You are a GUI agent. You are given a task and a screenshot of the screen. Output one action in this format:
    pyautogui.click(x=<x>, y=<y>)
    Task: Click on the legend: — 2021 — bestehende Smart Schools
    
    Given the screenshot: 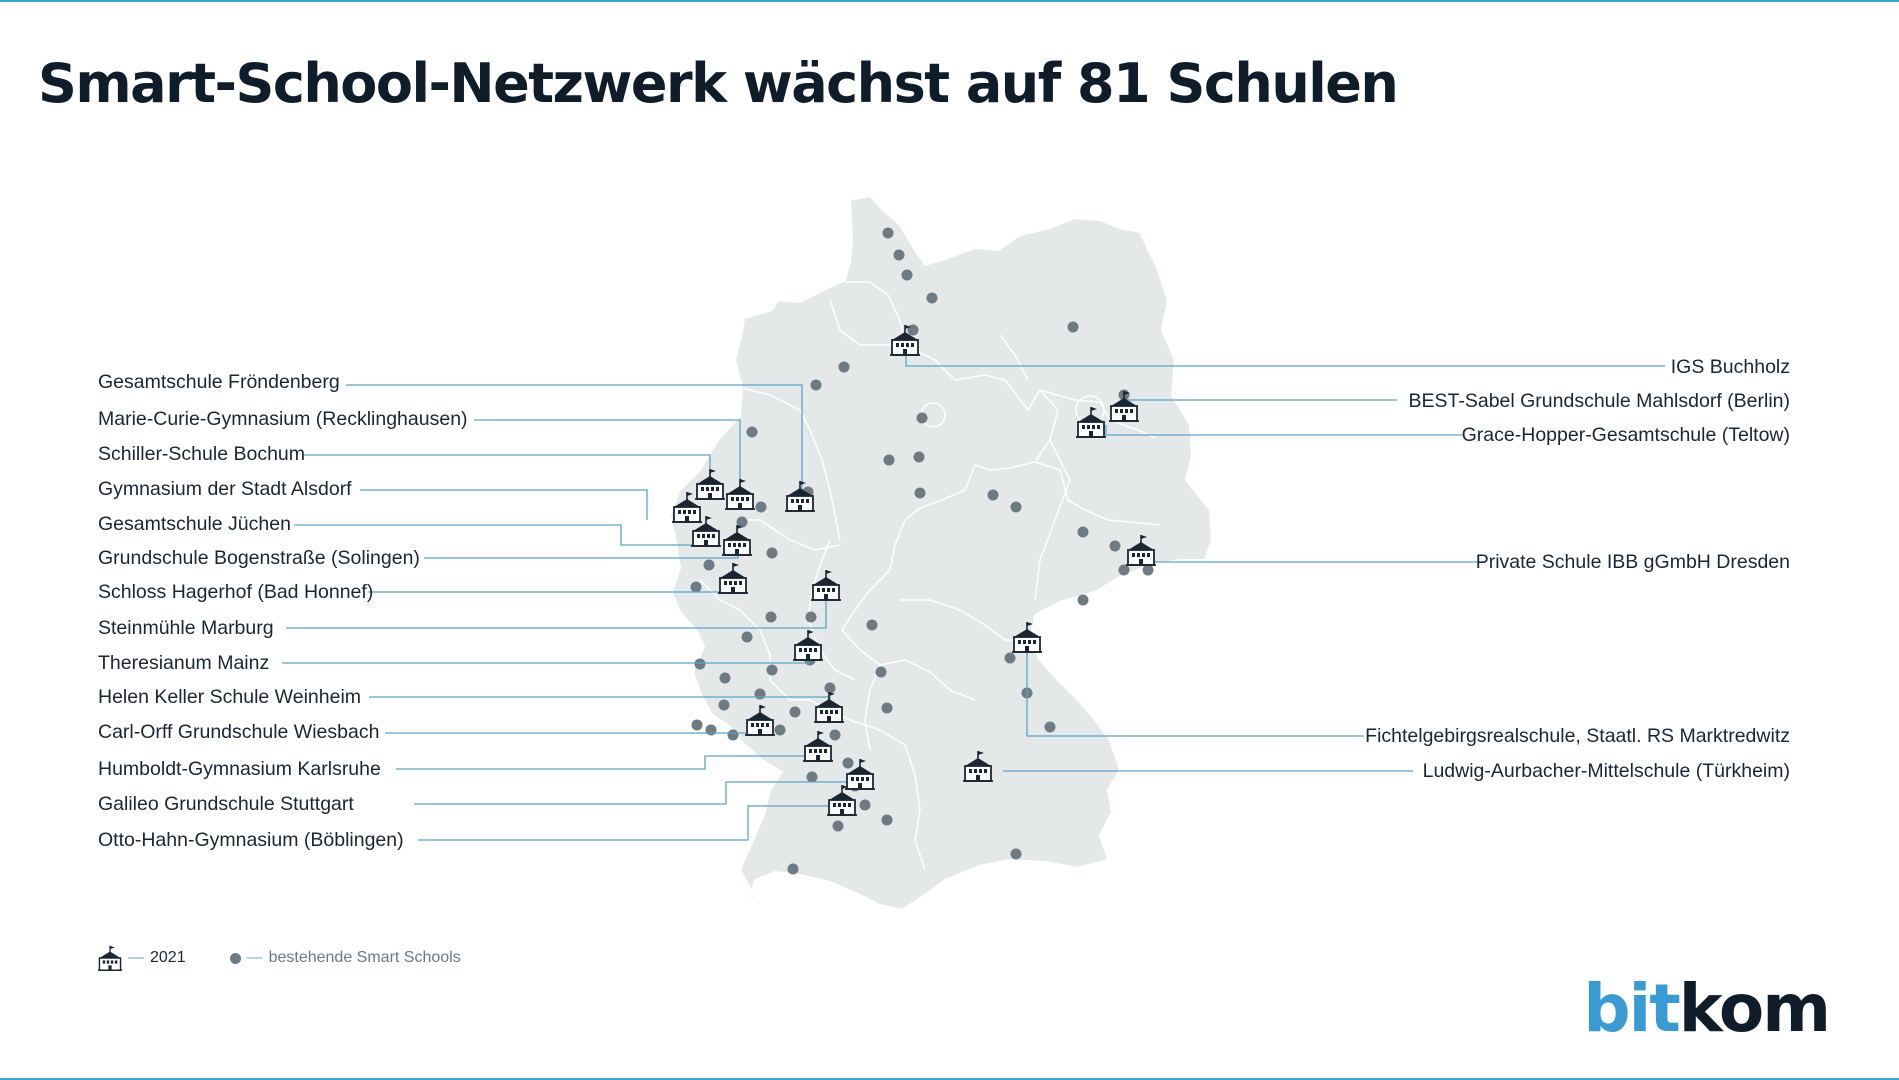 What is the action you would take?
    pyautogui.click(x=301, y=958)
    